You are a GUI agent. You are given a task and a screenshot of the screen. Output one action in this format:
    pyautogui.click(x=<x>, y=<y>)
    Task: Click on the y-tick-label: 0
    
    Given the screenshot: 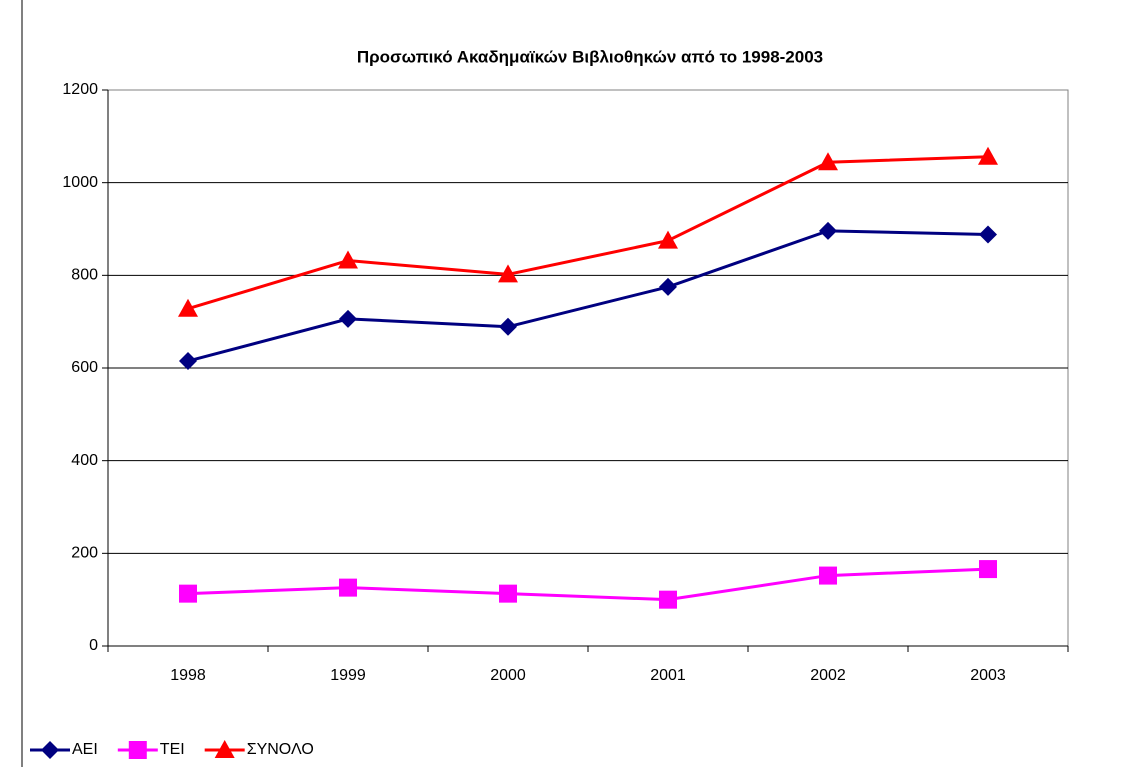 What is the action you would take?
    pyautogui.click(x=93, y=645)
    